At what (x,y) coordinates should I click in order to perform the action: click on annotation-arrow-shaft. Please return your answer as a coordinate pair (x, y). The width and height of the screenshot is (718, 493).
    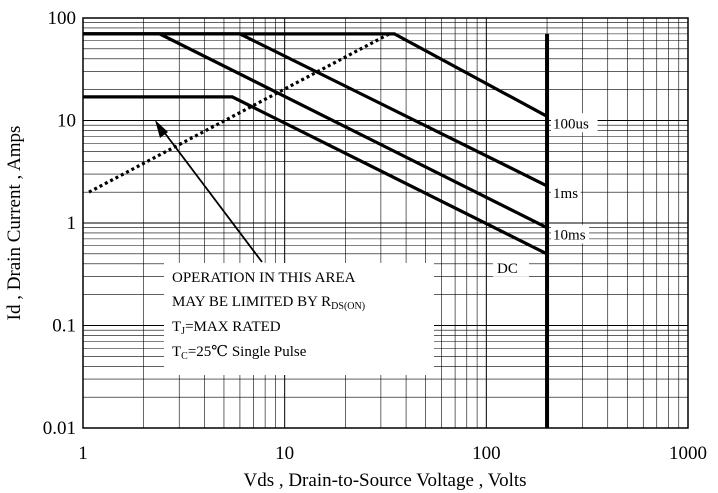
    Looking at the image, I should click on (211, 195).